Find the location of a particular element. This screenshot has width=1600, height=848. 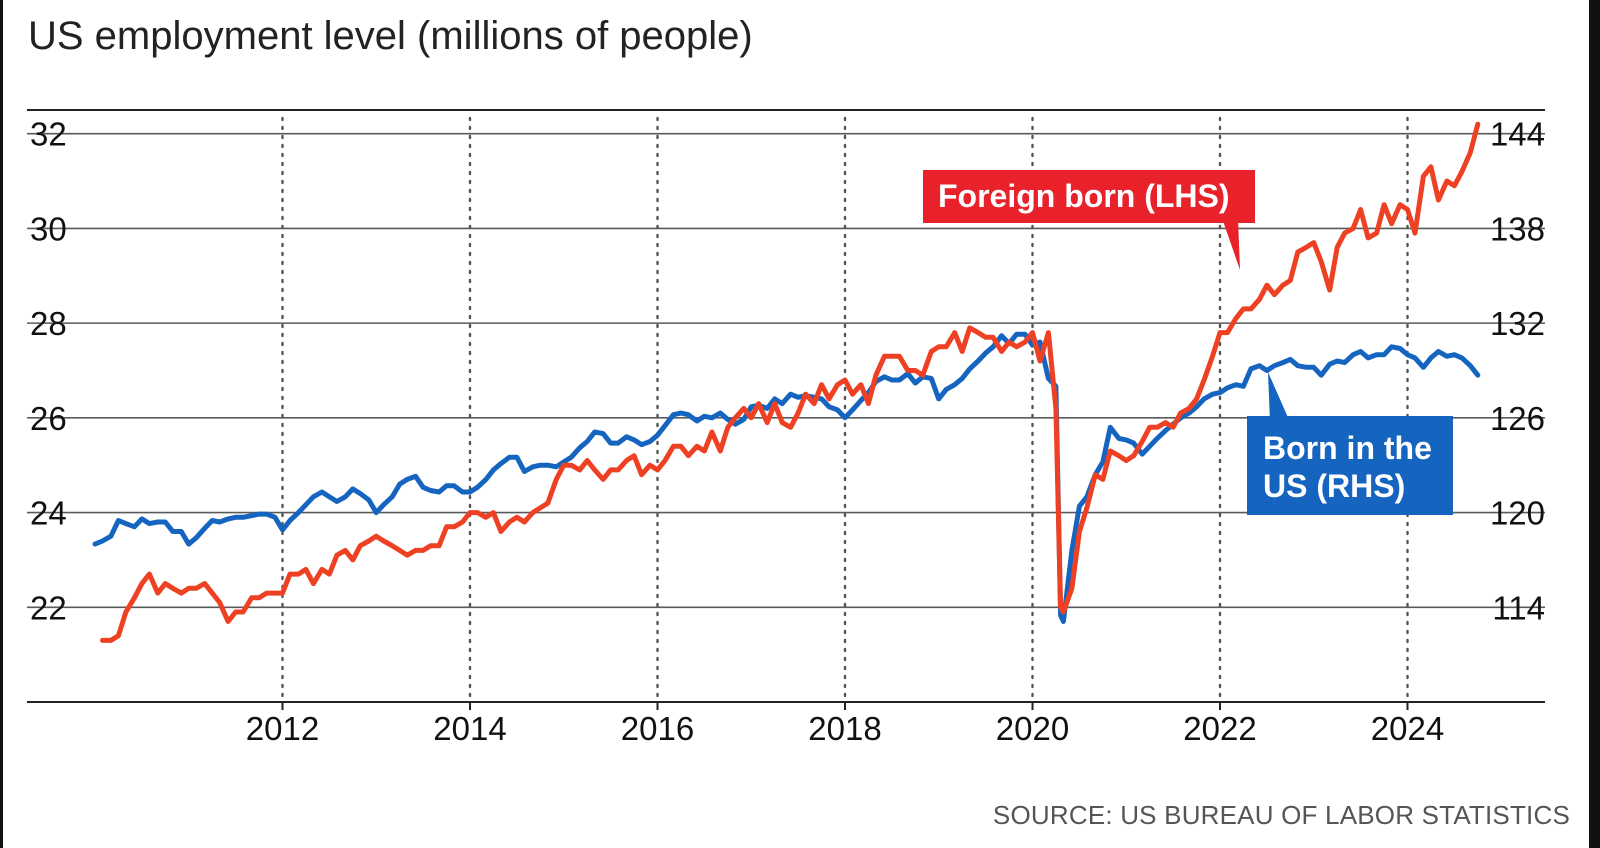

right-tick-label: 126 is located at coordinates (1517, 418).